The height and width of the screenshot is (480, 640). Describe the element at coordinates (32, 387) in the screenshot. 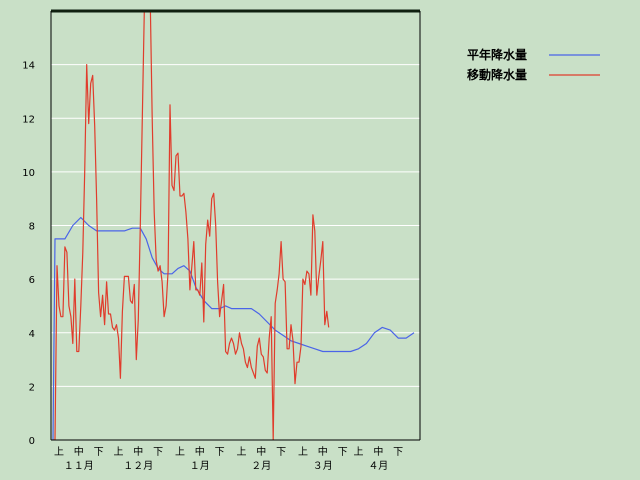

I see `y-tick-label: 2` at that location.